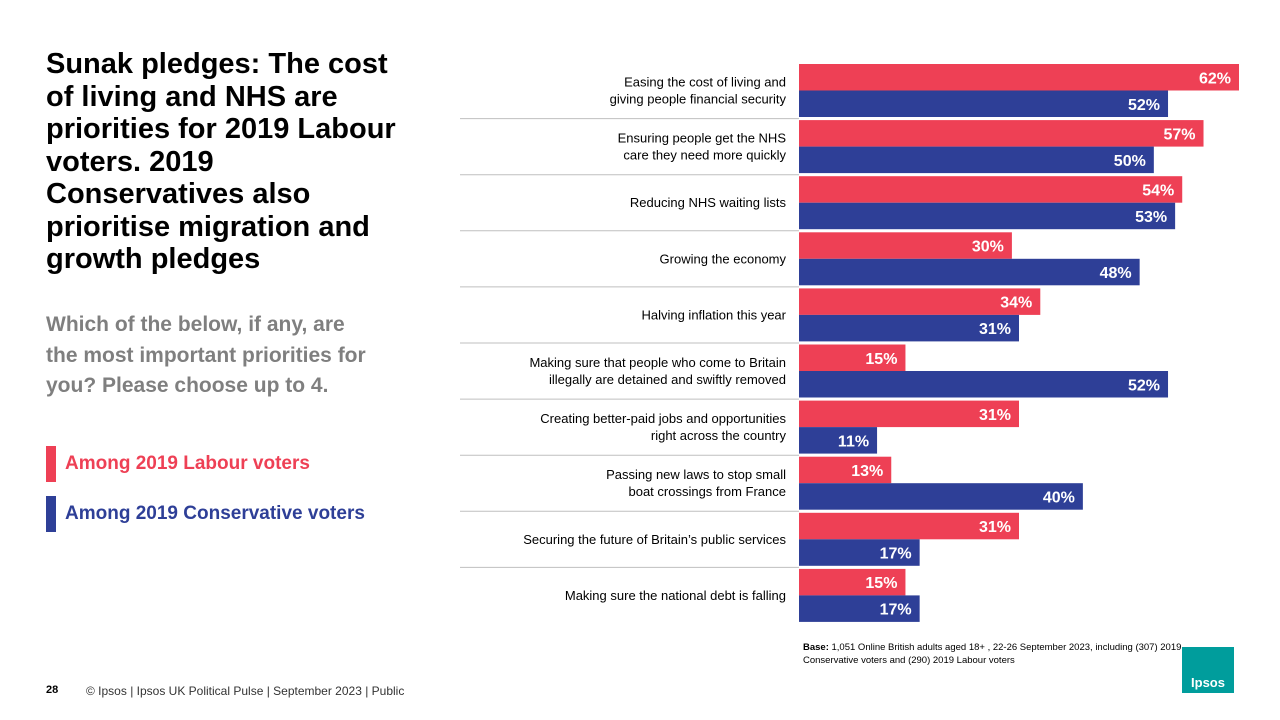 Image resolution: width=1280 pixels, height=720 pixels. Describe the element at coordinates (1016, 303) in the screenshot. I see `data-label-labour: 34%` at that location.